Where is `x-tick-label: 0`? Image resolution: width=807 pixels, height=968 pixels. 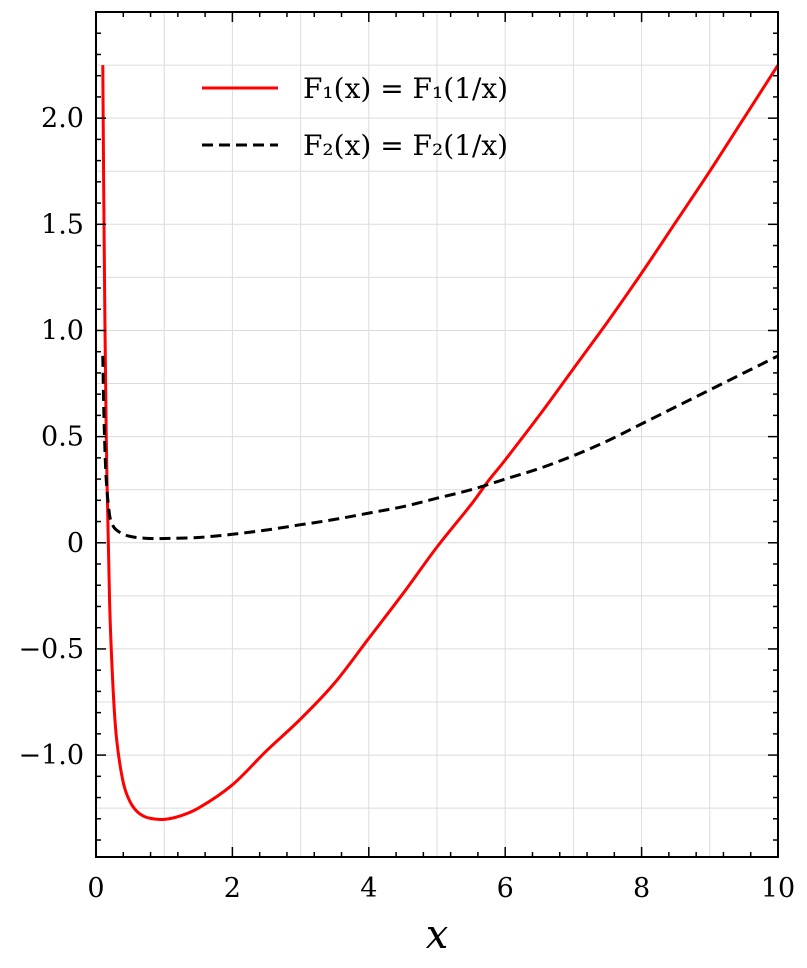
x-tick-label: 0 is located at coordinates (95, 888).